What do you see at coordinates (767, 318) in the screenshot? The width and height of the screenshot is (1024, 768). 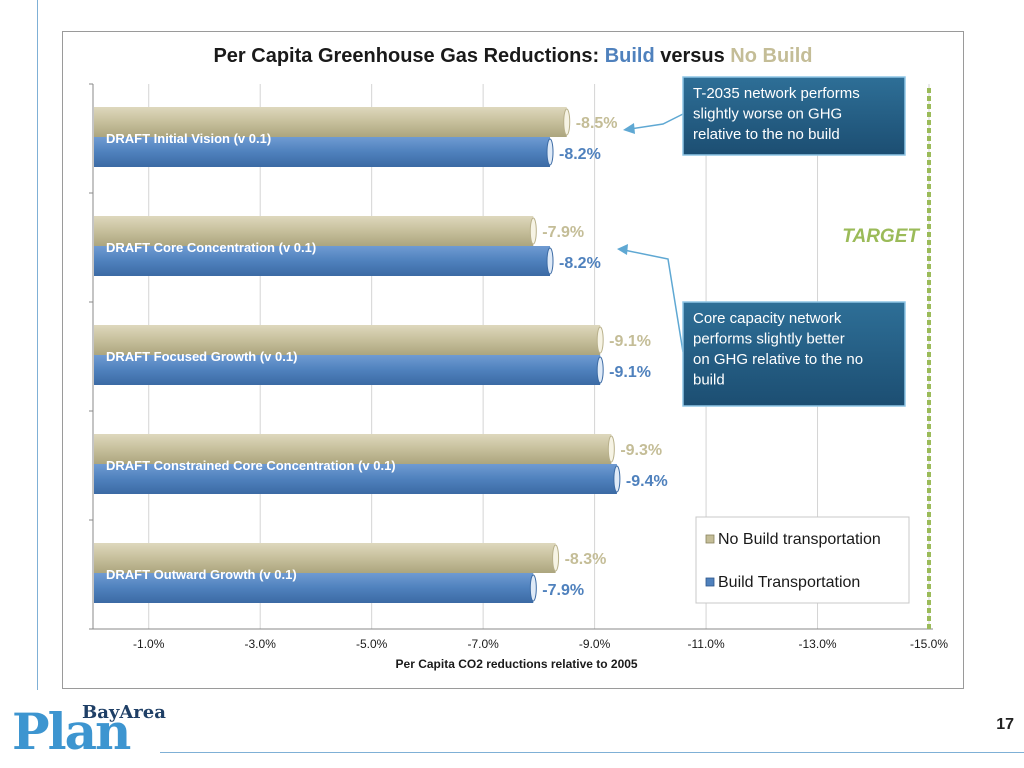 I see `annotation-2-text-line: Core capacity network` at bounding box center [767, 318].